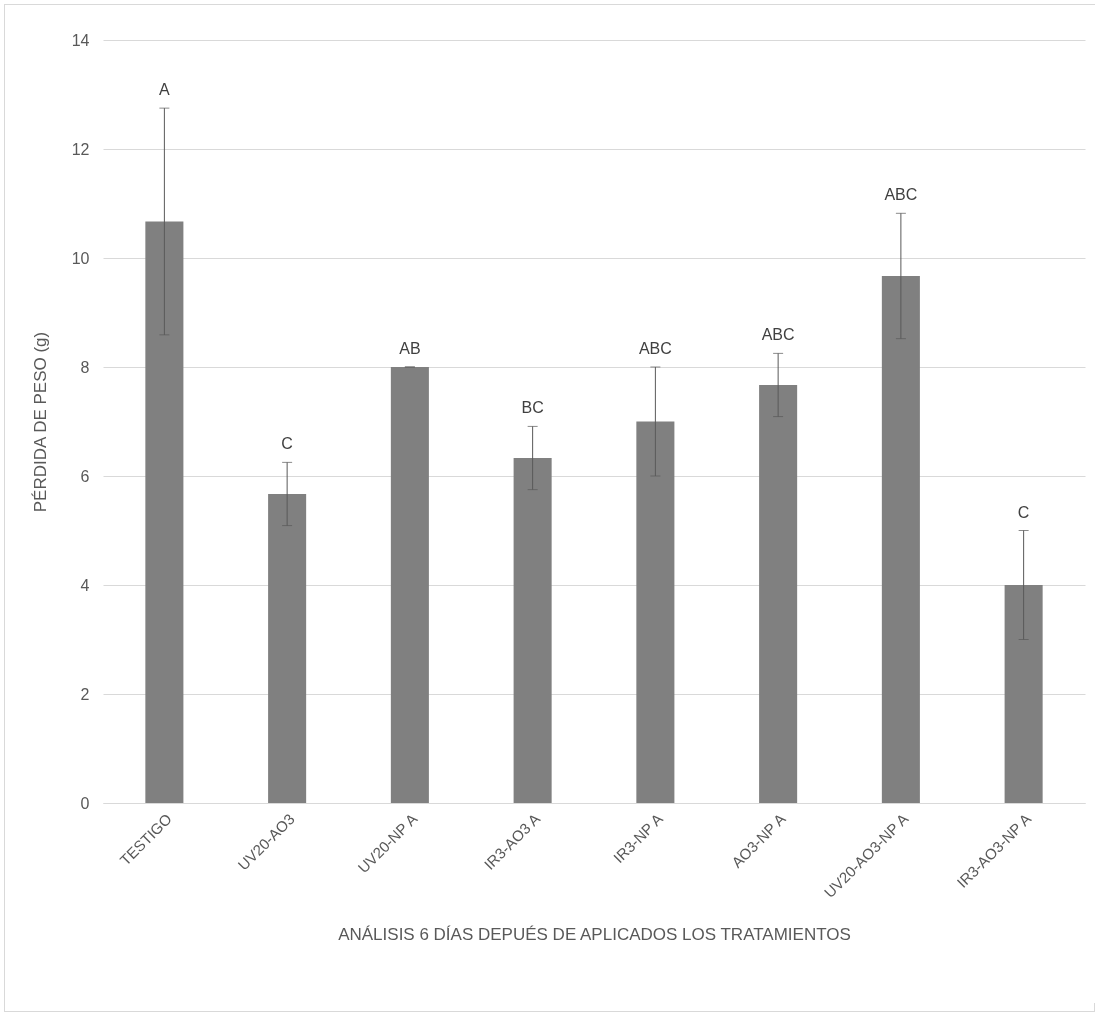 The height and width of the screenshot is (1016, 1099). What do you see at coordinates (85, 694) in the screenshot?
I see `y-tick-label: 2` at bounding box center [85, 694].